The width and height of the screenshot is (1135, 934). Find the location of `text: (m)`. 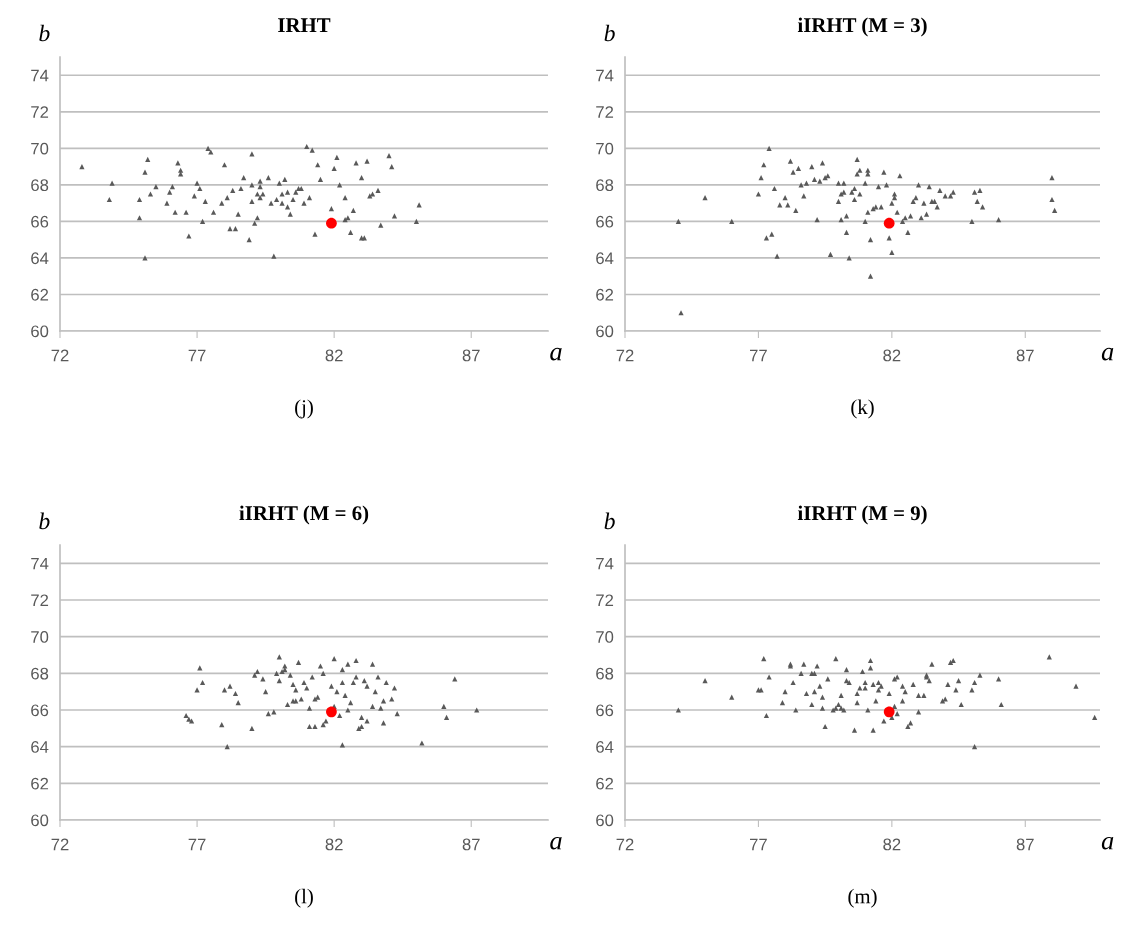

text: (m) is located at coordinates (862, 898).